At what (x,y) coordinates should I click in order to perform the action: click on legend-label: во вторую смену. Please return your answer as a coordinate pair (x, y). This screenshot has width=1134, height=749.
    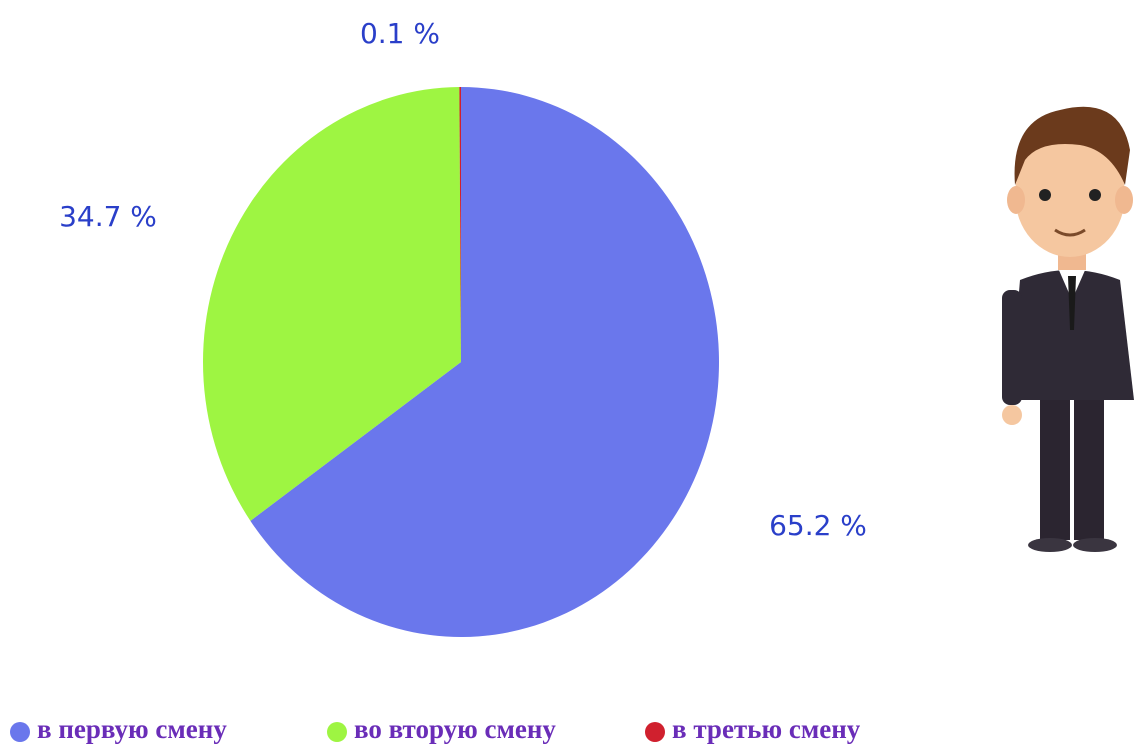
    Looking at the image, I should click on (455, 729).